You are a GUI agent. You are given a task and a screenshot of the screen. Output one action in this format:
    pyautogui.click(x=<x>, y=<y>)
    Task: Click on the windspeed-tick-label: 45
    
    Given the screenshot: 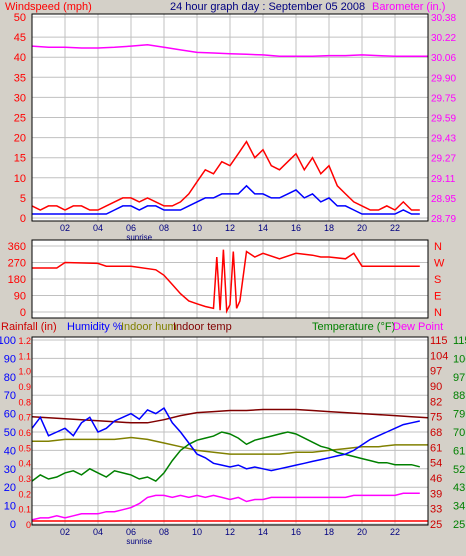 What is the action you would take?
    pyautogui.click(x=20, y=38)
    